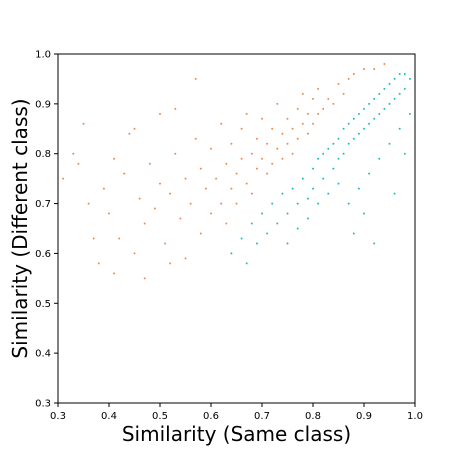 This screenshot has height=460, width=460. I want to click on y-tick-label: 0.6, so click(43, 254).